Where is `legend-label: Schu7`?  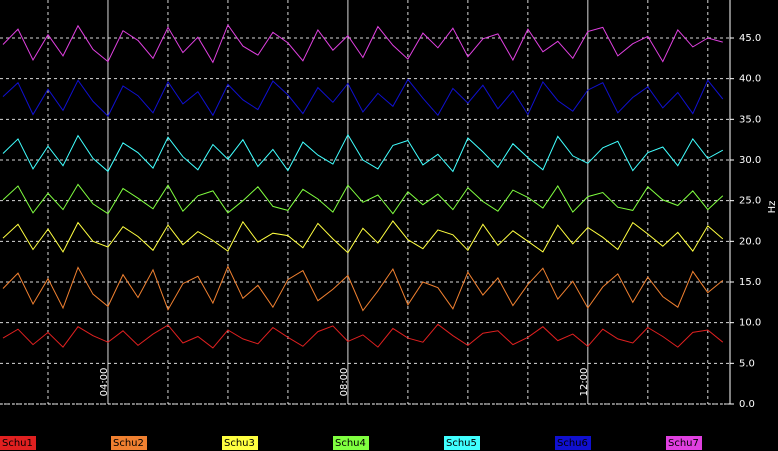
legend-label: Schu7 is located at coordinates (683, 443).